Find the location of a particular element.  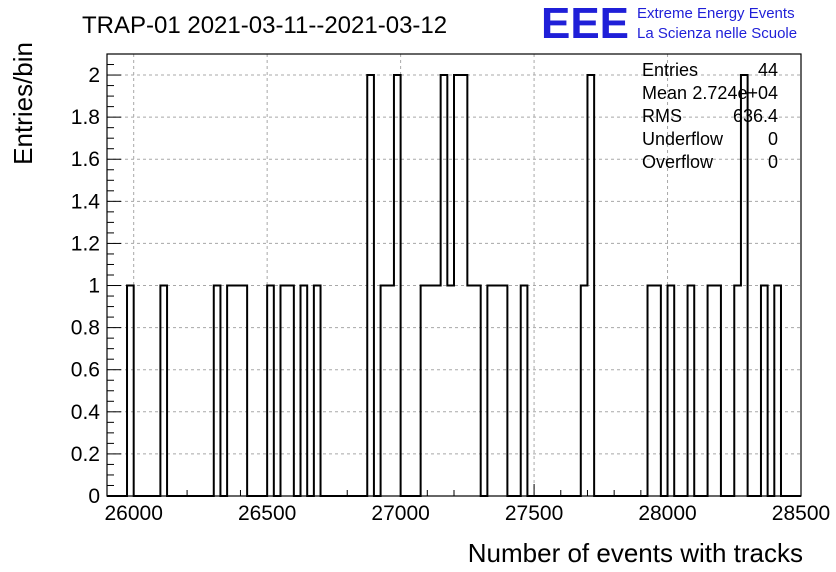

stats-value: 44 is located at coordinates (768, 70).